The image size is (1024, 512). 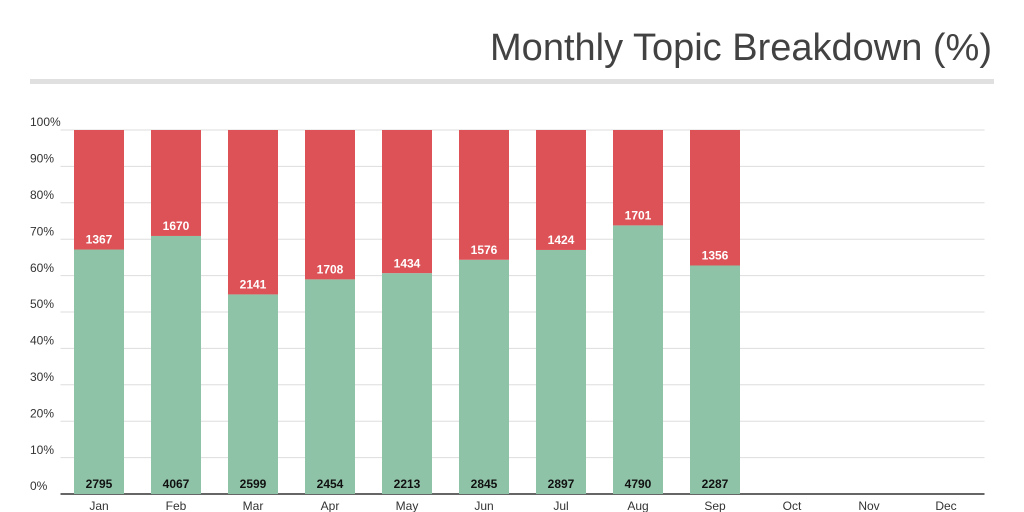 I want to click on data-label: 1424, so click(x=561, y=240).